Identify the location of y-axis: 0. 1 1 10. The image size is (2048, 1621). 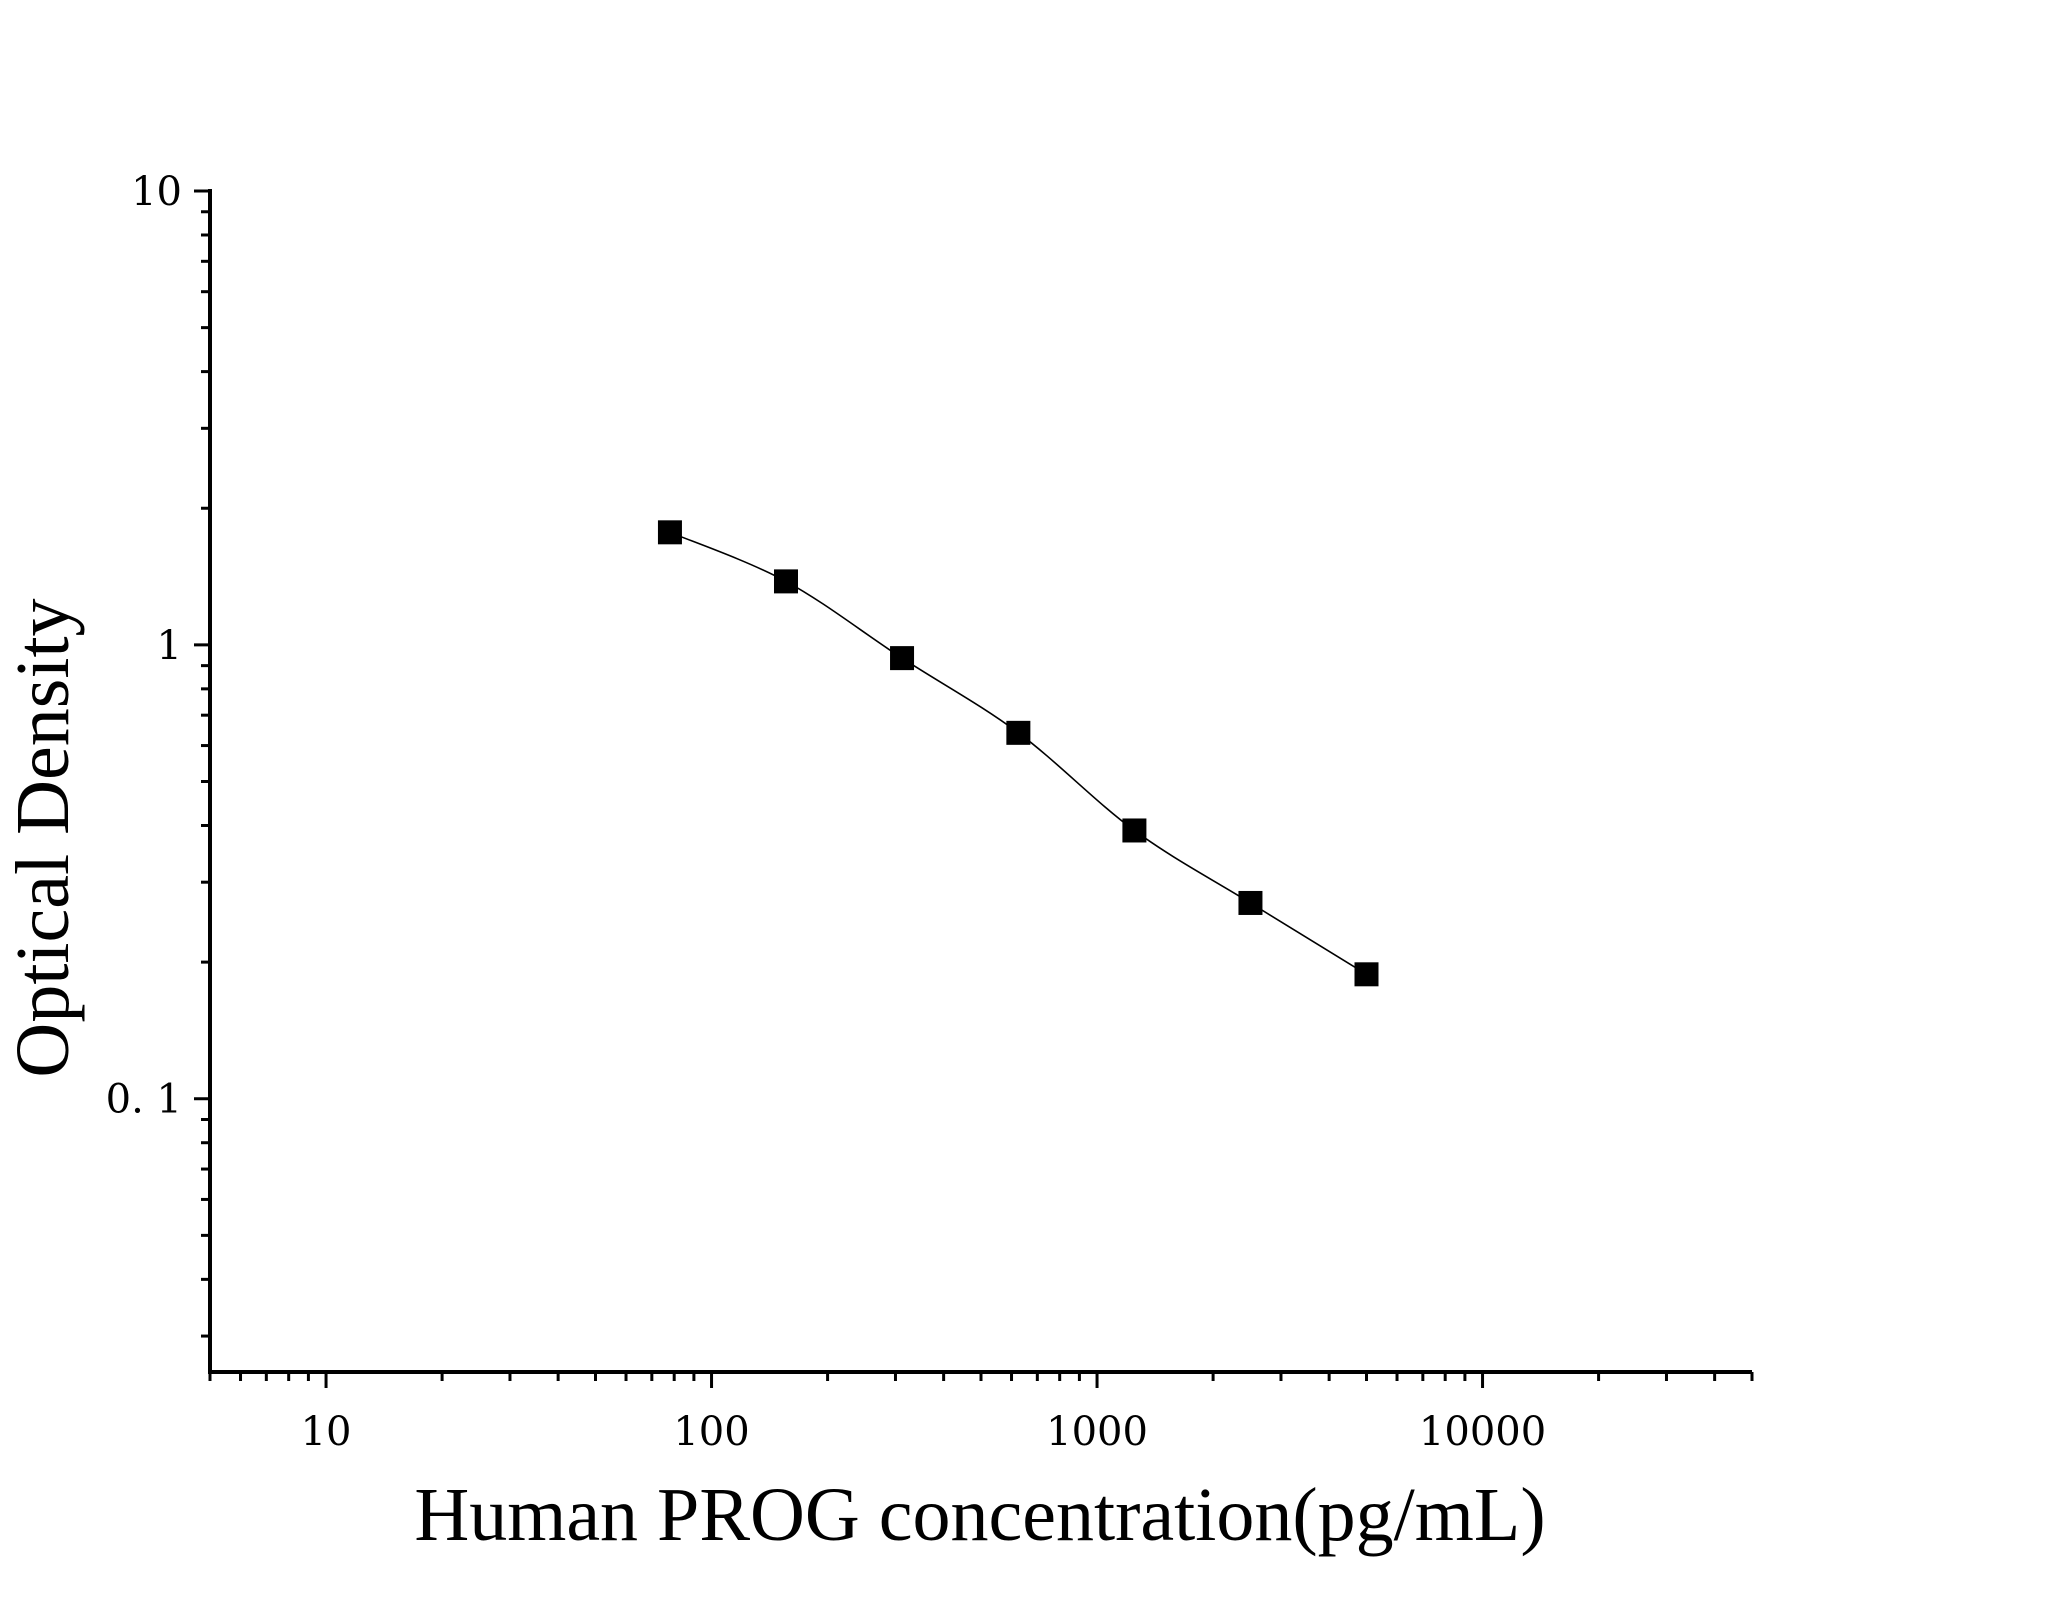
(159, 771).